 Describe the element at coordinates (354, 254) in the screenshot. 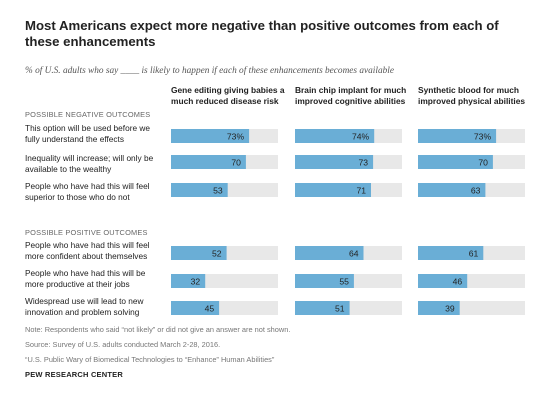

I see `value-label-brain-chip-row-3: 64` at that location.